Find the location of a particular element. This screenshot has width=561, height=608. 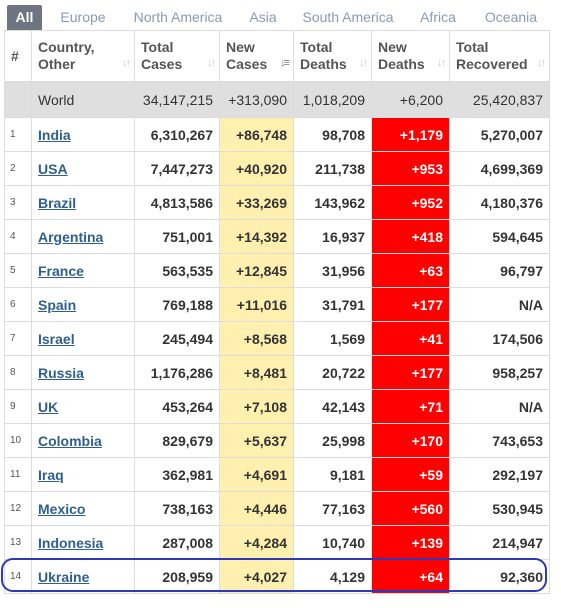

row-number: 7 is located at coordinates (18, 338).